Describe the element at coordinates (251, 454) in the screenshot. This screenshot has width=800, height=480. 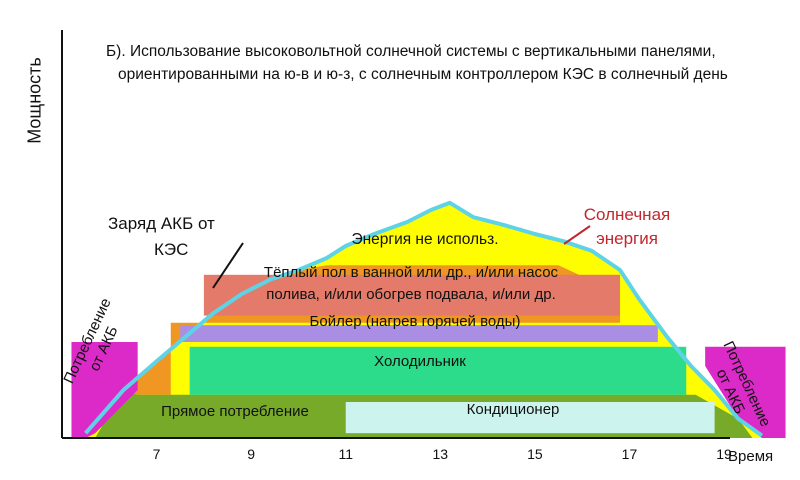
I see `x-tick-label: 9` at that location.